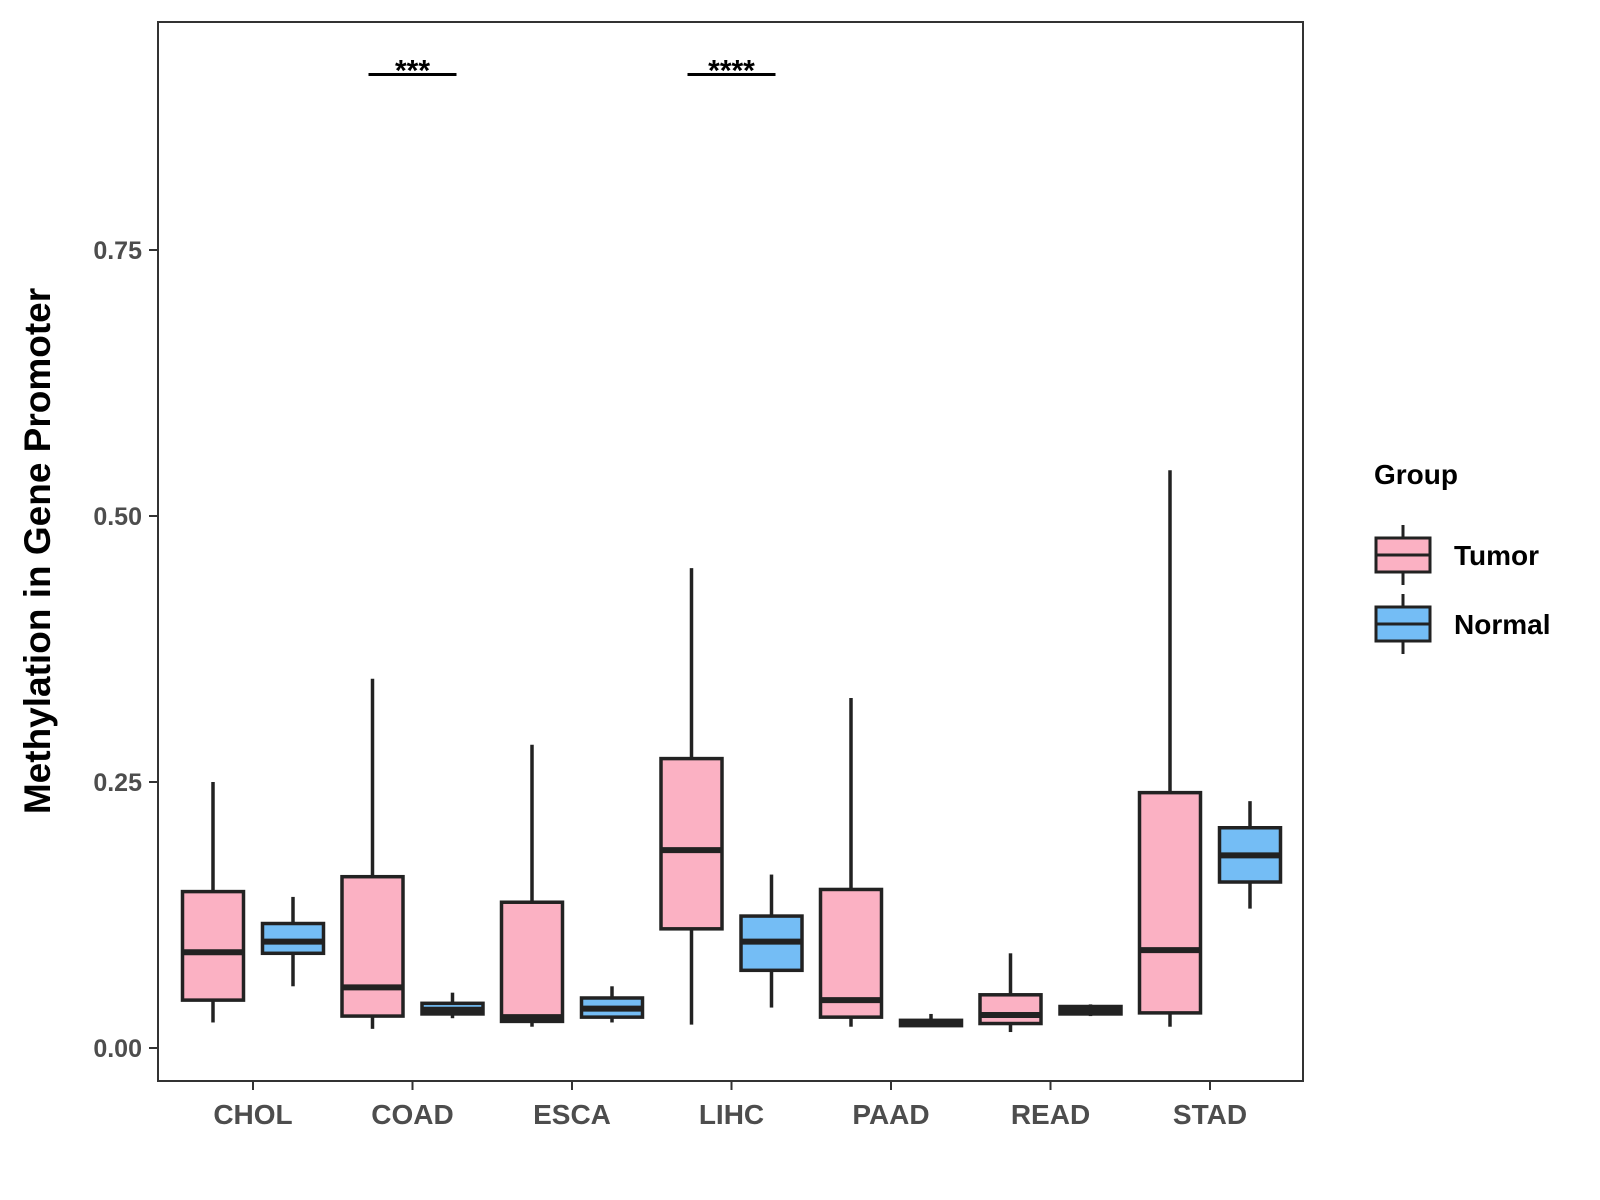 The width and height of the screenshot is (1600, 1200). I want to click on box-normal-esca, so click(612, 1004).